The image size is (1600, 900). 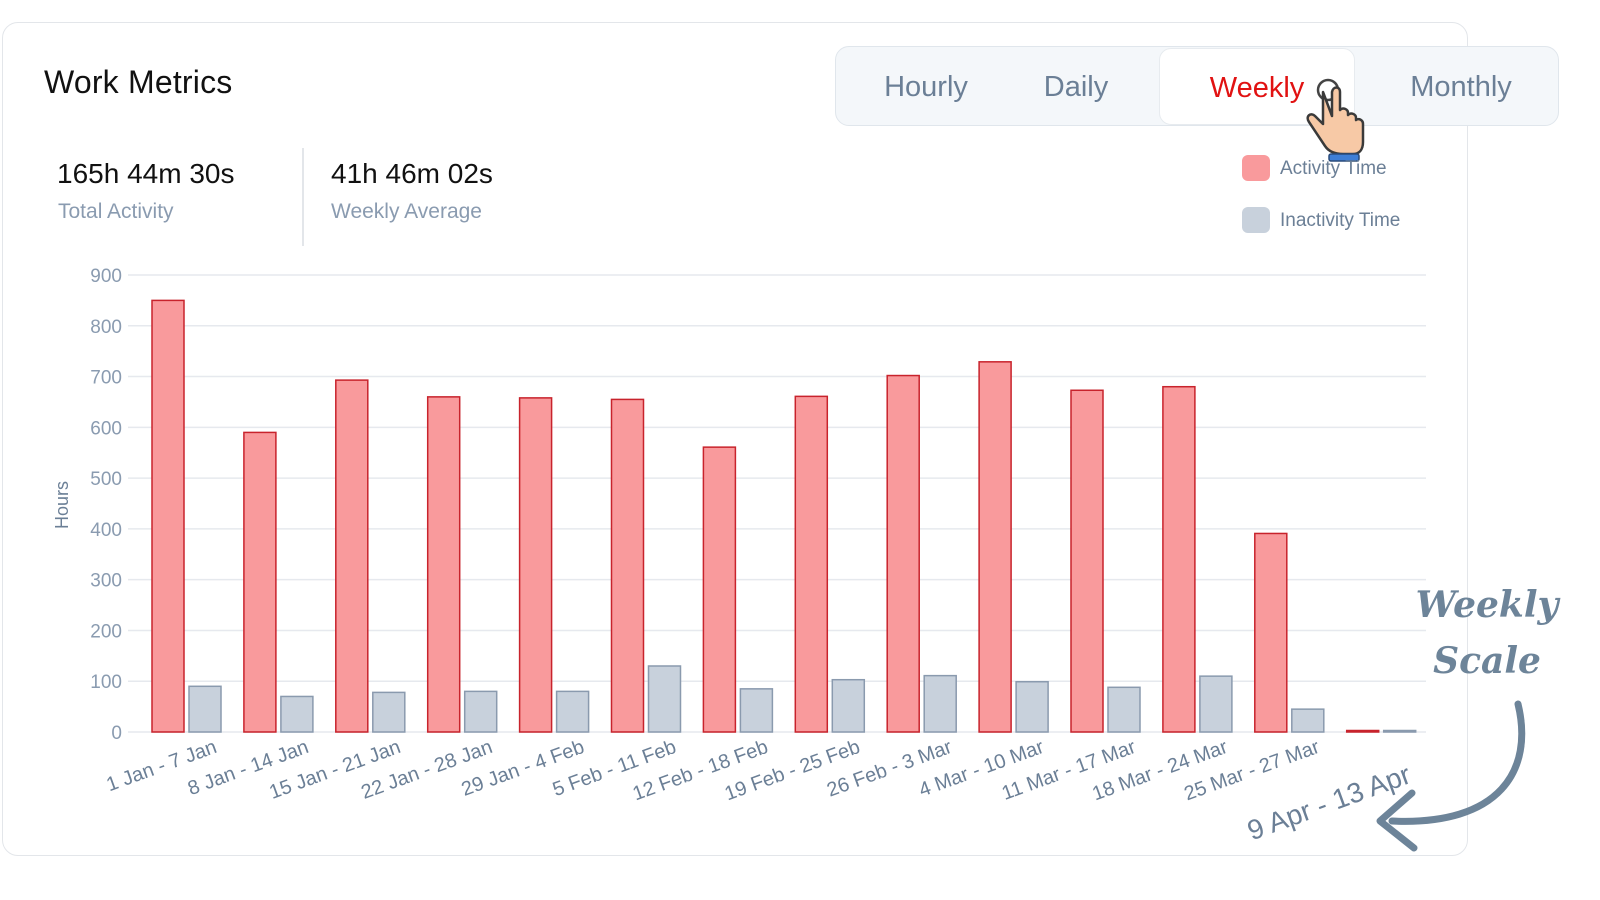 What do you see at coordinates (106, 327) in the screenshot?
I see `y-tick-label: 800` at bounding box center [106, 327].